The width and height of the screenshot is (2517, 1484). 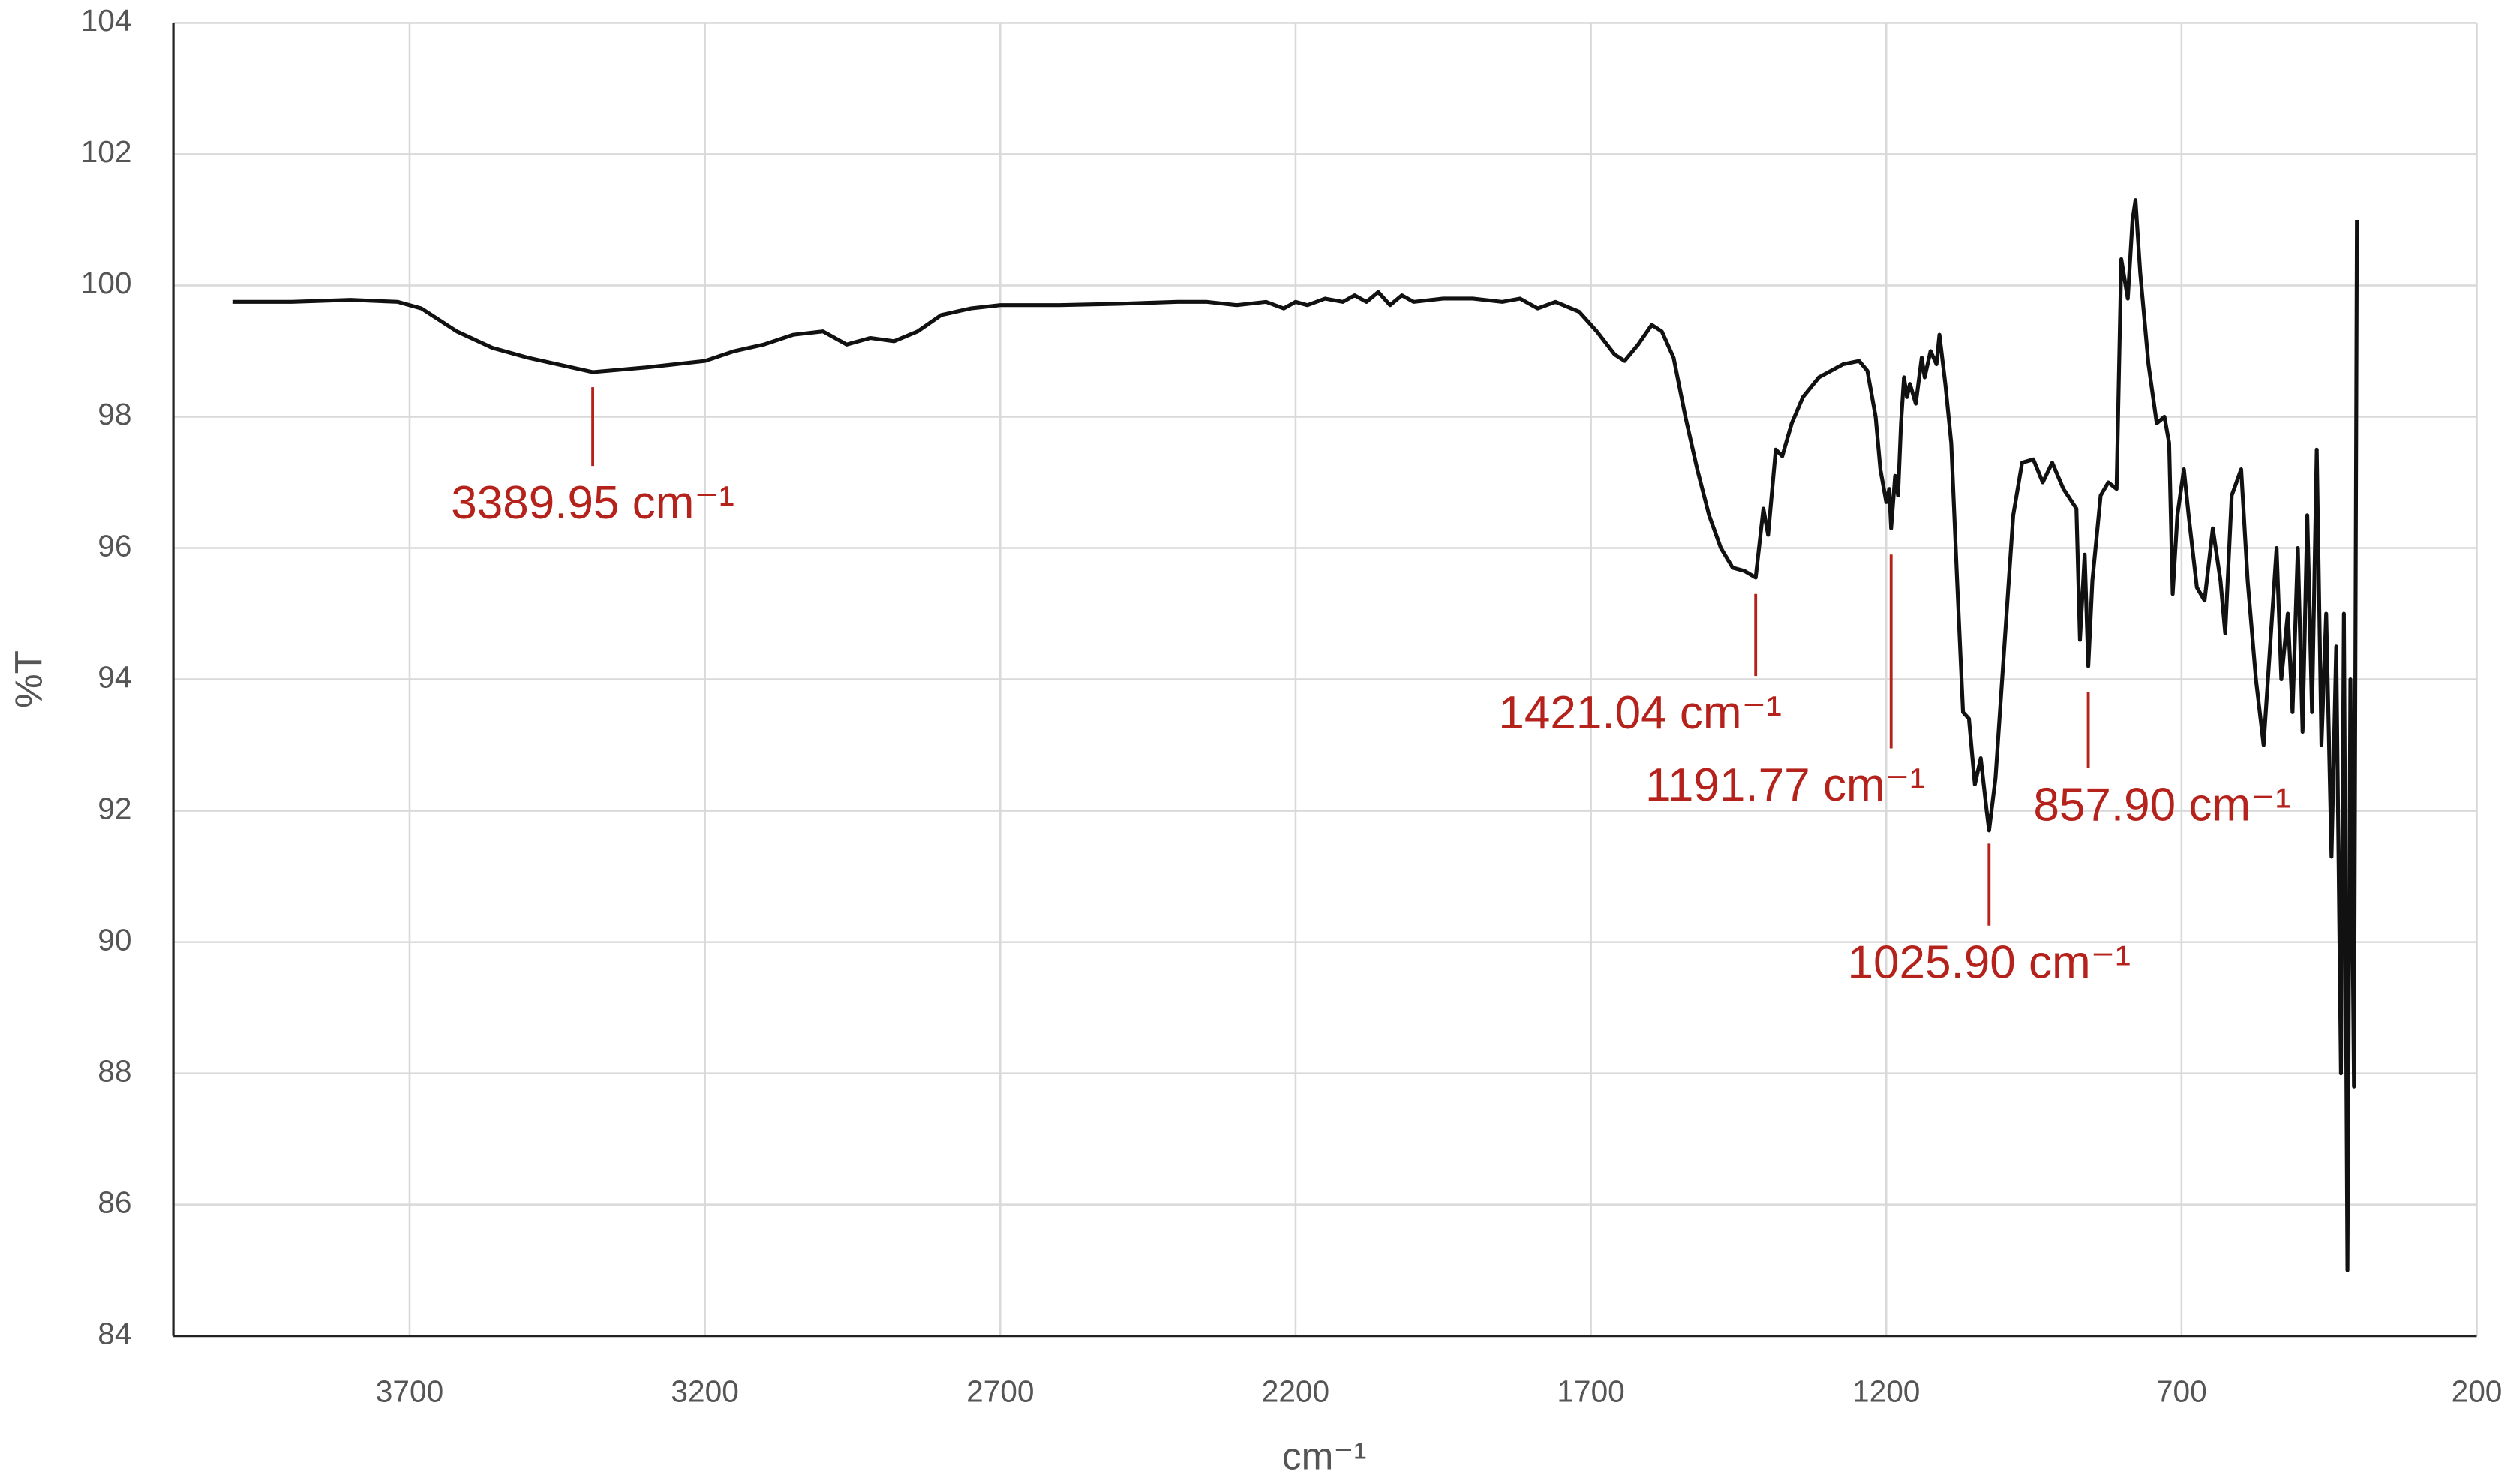 What do you see at coordinates (1295, 1391) in the screenshot?
I see `x-tick-label: 2200` at bounding box center [1295, 1391].